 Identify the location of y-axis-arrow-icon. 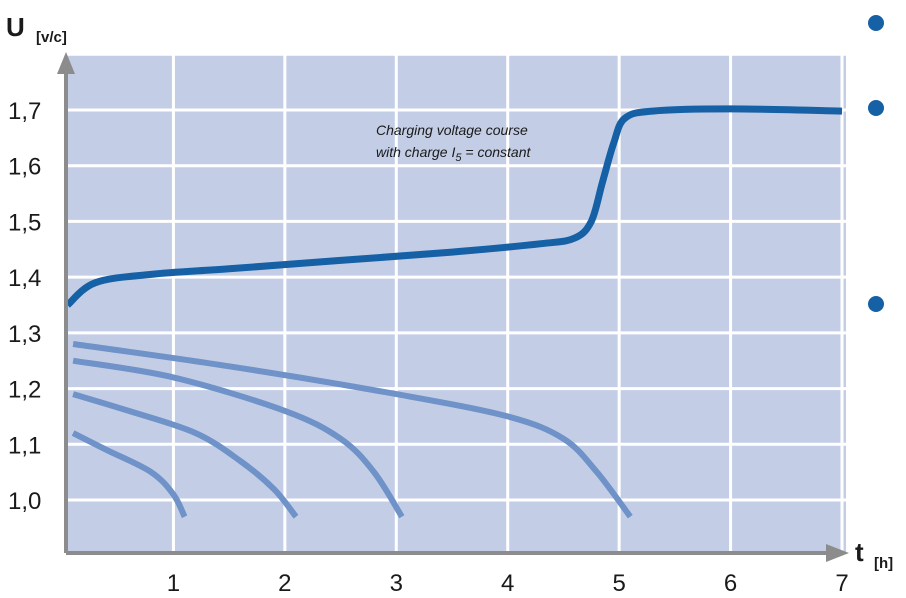
(66, 63).